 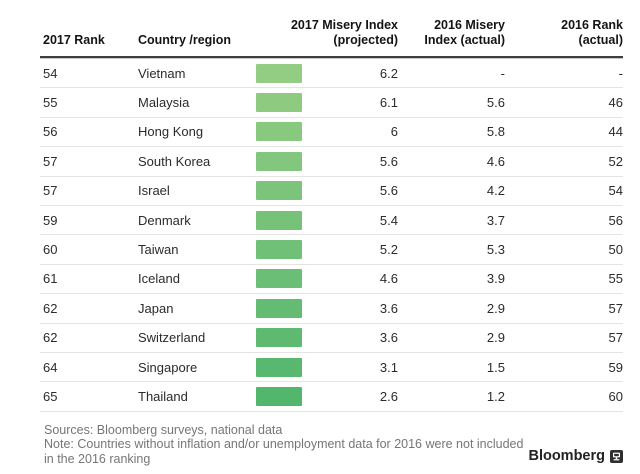 I want to click on column-header-2016-rank: 2016 Rank (actual), so click(x=592, y=32).